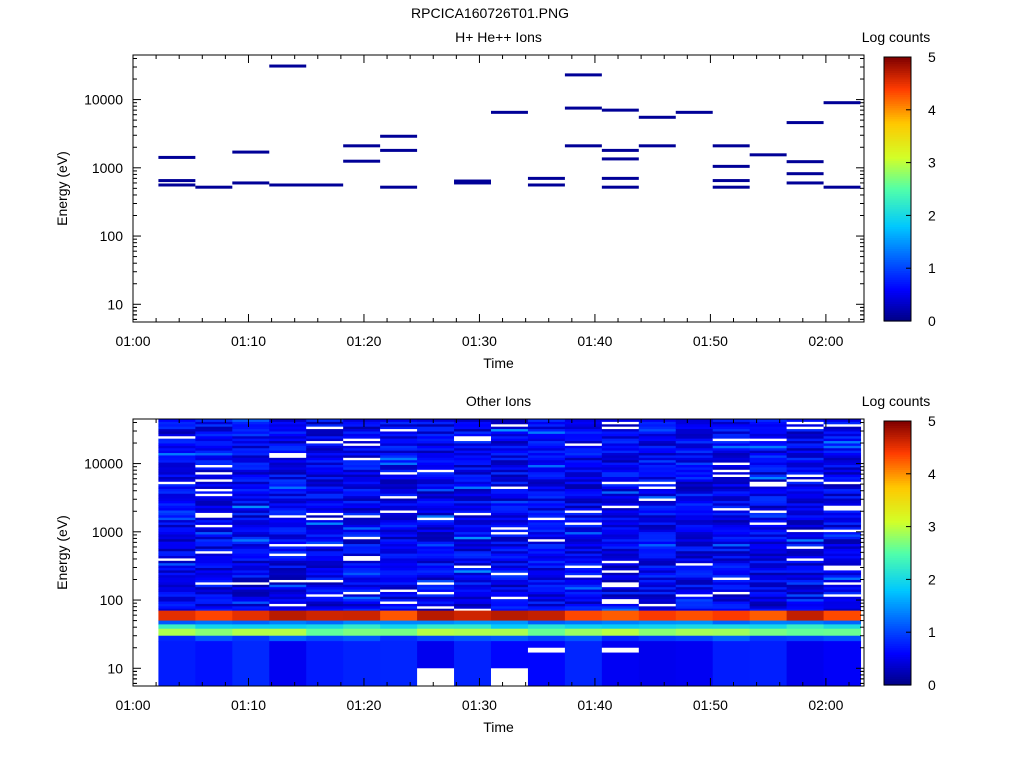 Image resolution: width=1024 pixels, height=768 pixels. I want to click on y-tick-label: 100, so click(112, 236).